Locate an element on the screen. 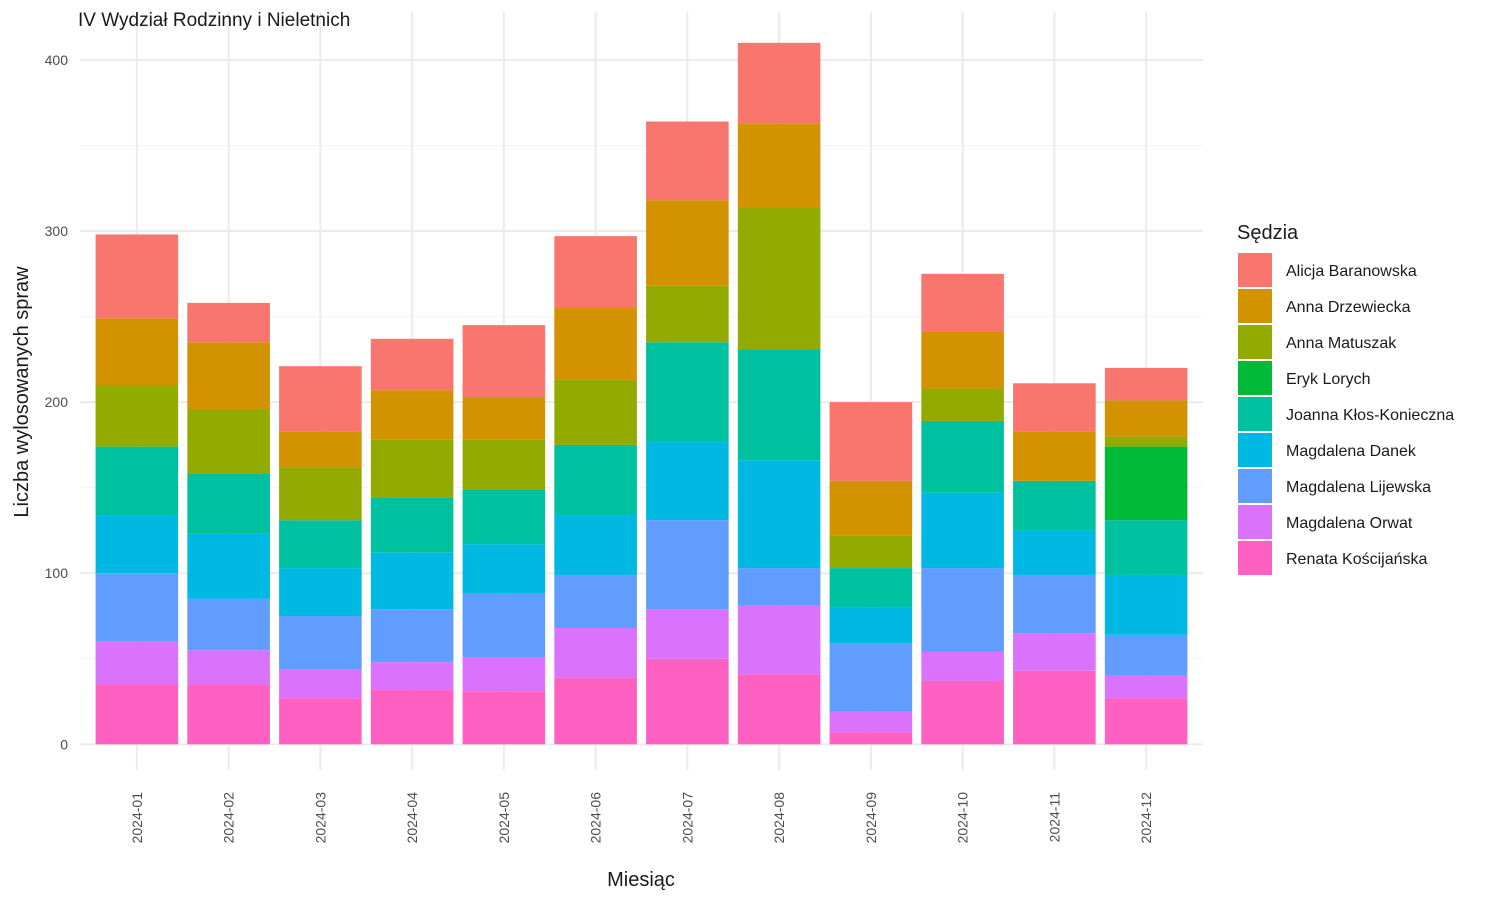 Image resolution: width=1500 pixels, height=905 pixels. legend-item: Renata Kościjańska is located at coordinates (1333, 558).